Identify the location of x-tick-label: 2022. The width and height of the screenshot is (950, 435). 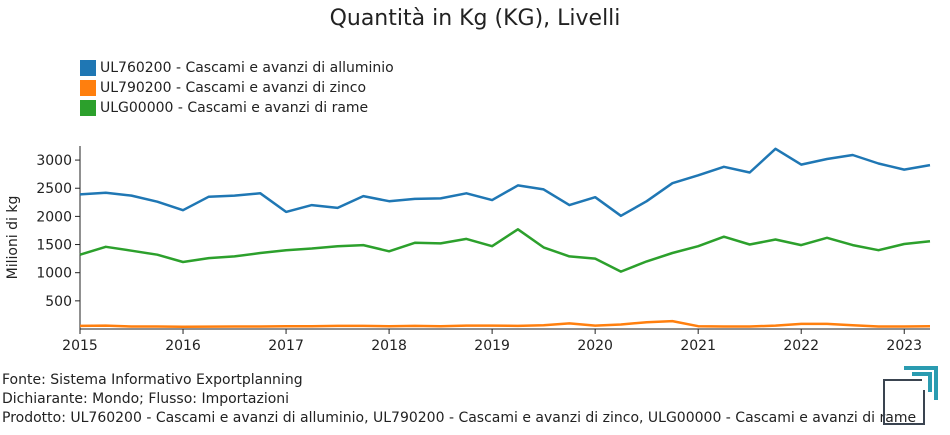
(801, 346).